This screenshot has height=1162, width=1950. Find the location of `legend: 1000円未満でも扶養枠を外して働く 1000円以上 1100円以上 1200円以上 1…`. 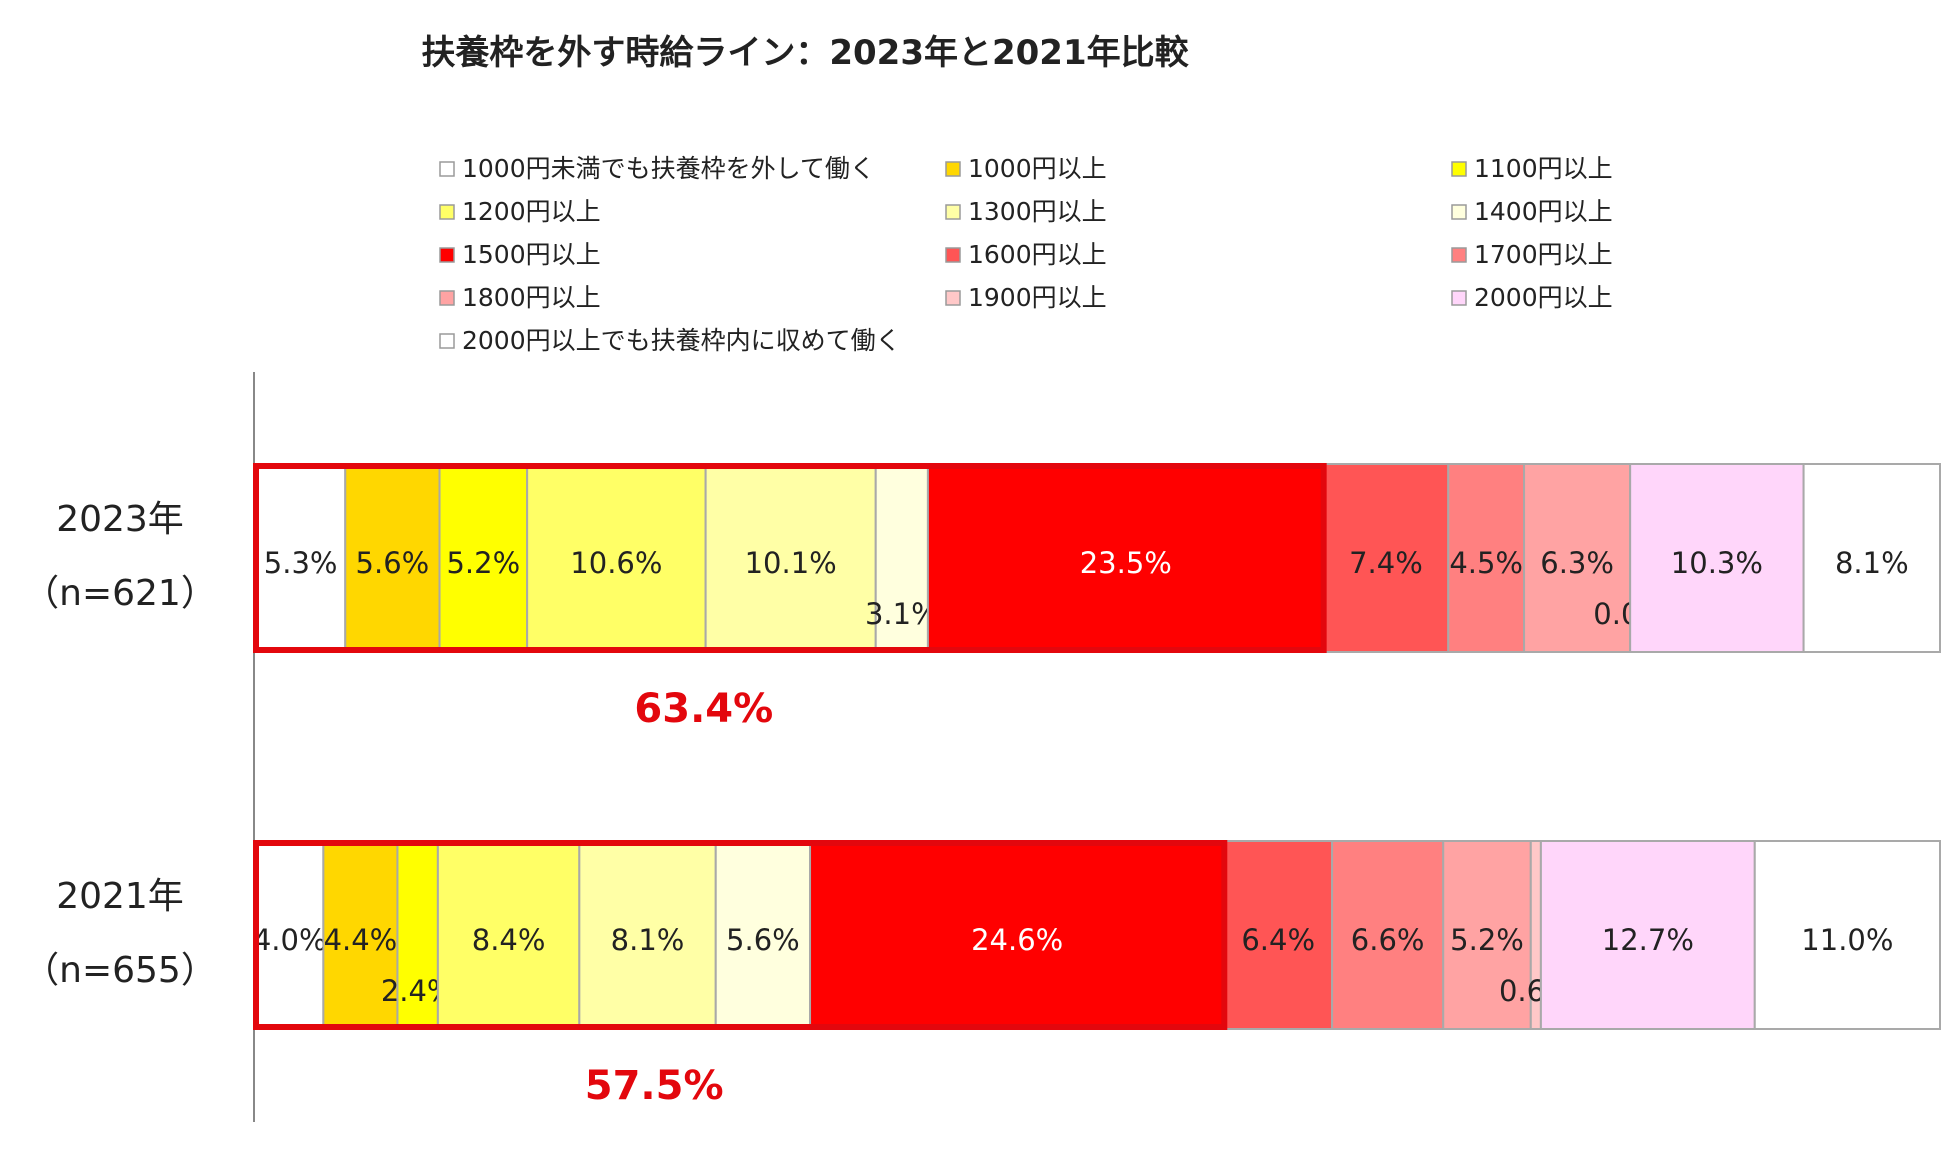

legend: 1000円未満でも扶養枠を外して働く 1000円以上 1100円以上 1200円以上 1… is located at coordinates (1026, 254).